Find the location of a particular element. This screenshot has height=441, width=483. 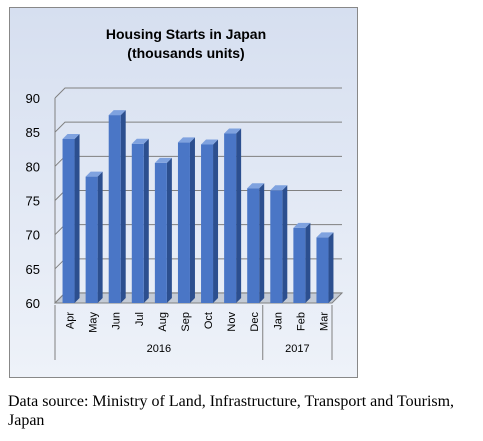

y-tick-label: 60 is located at coordinates (33, 303).